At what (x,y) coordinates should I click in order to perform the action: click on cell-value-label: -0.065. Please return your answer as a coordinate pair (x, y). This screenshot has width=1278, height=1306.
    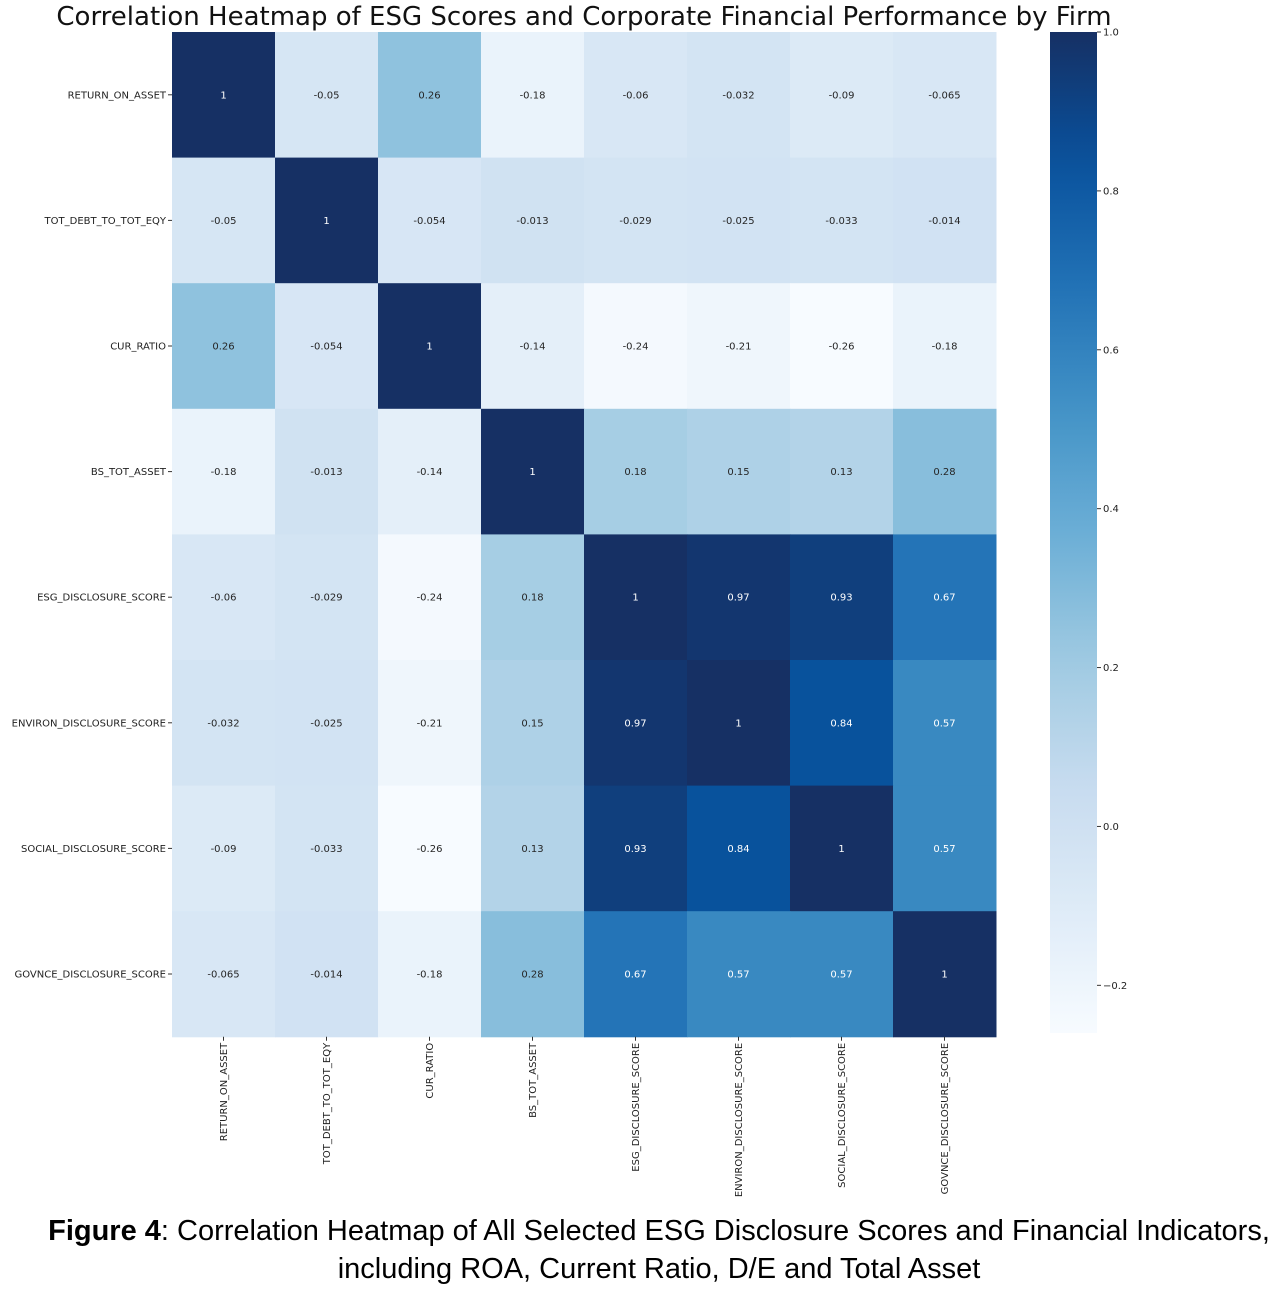
    Looking at the image, I should click on (223, 975).